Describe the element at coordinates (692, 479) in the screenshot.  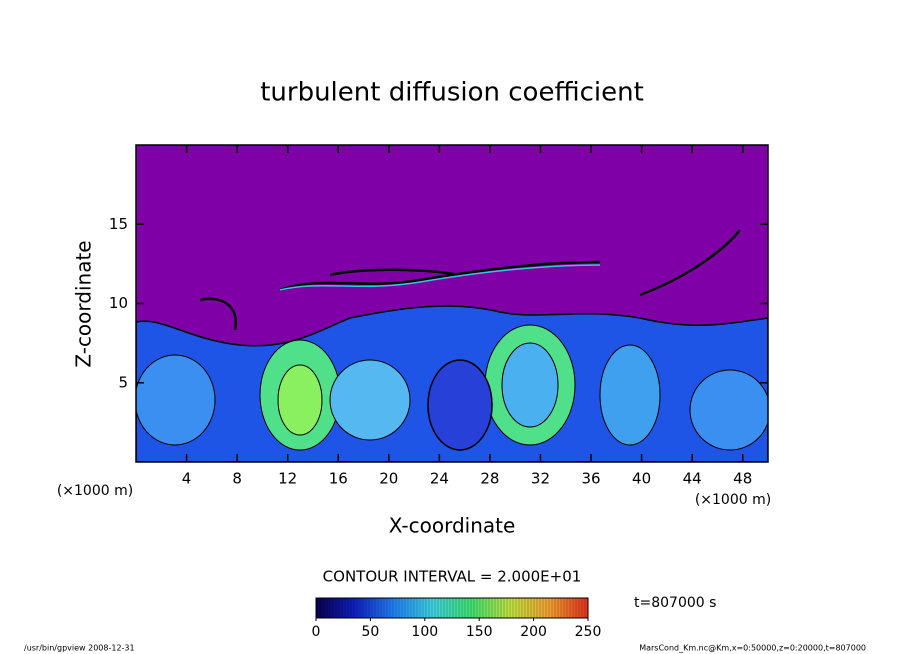
I see `x-tick-label: 44` at that location.